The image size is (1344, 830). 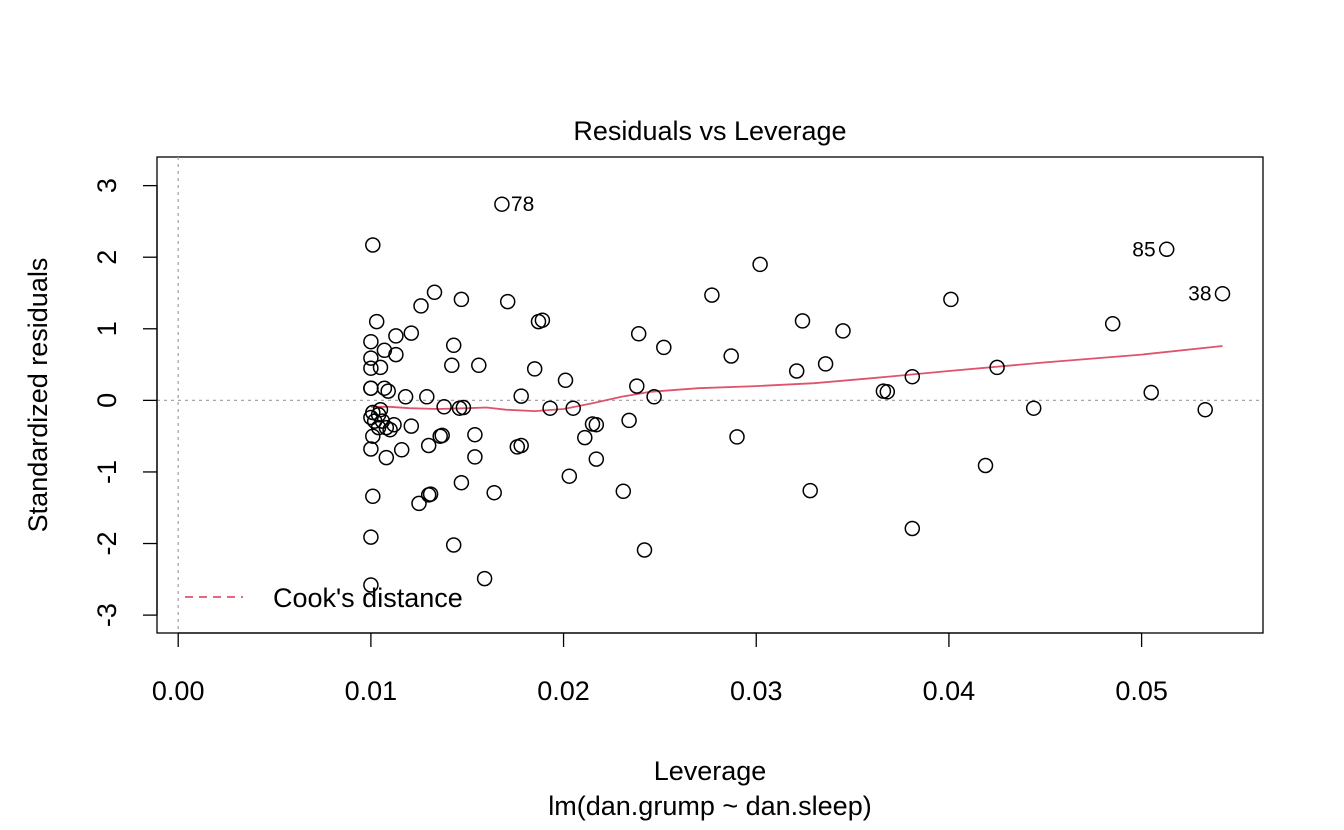 I want to click on x-tick-label: 0.01, so click(x=371, y=691).